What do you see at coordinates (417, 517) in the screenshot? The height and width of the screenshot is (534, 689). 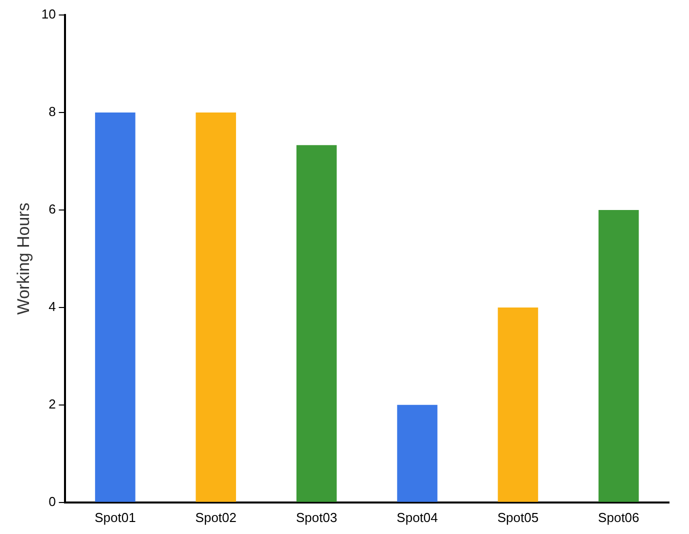 I see `x-tick-label: Spot04` at bounding box center [417, 517].